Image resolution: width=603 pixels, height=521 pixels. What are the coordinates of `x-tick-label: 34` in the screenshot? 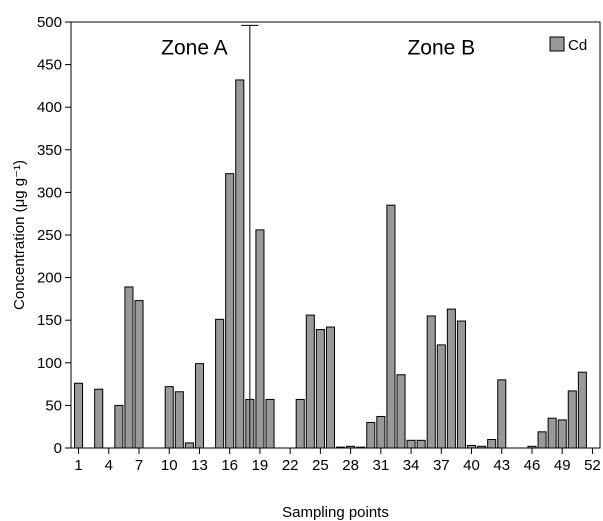 It's located at (411, 465).